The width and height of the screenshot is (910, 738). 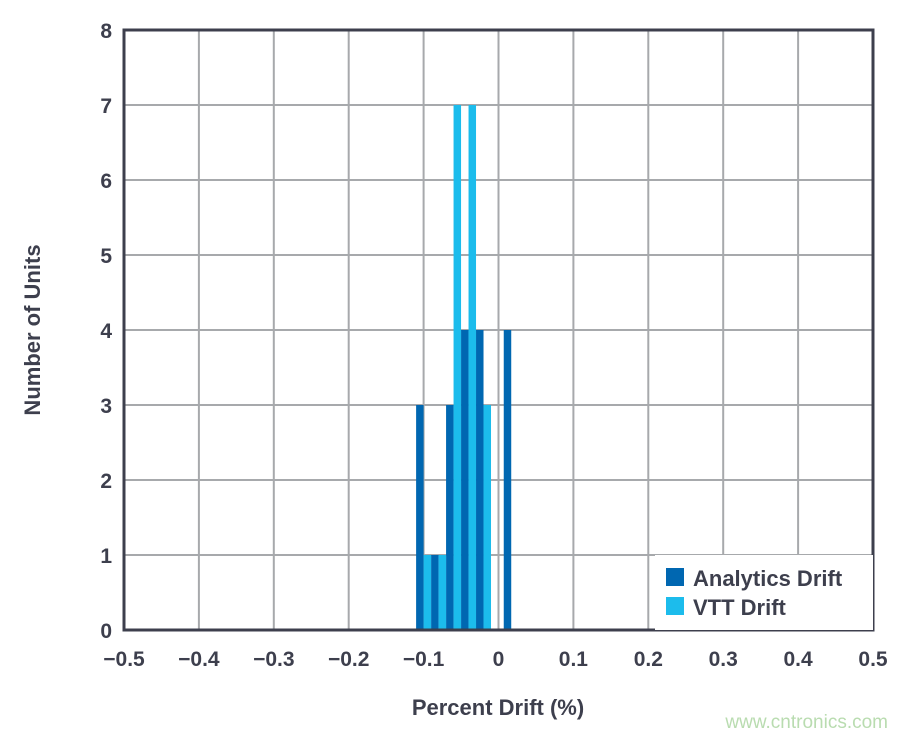 What do you see at coordinates (498, 707) in the screenshot?
I see `x-axis-title: Percent Drift (%)` at bounding box center [498, 707].